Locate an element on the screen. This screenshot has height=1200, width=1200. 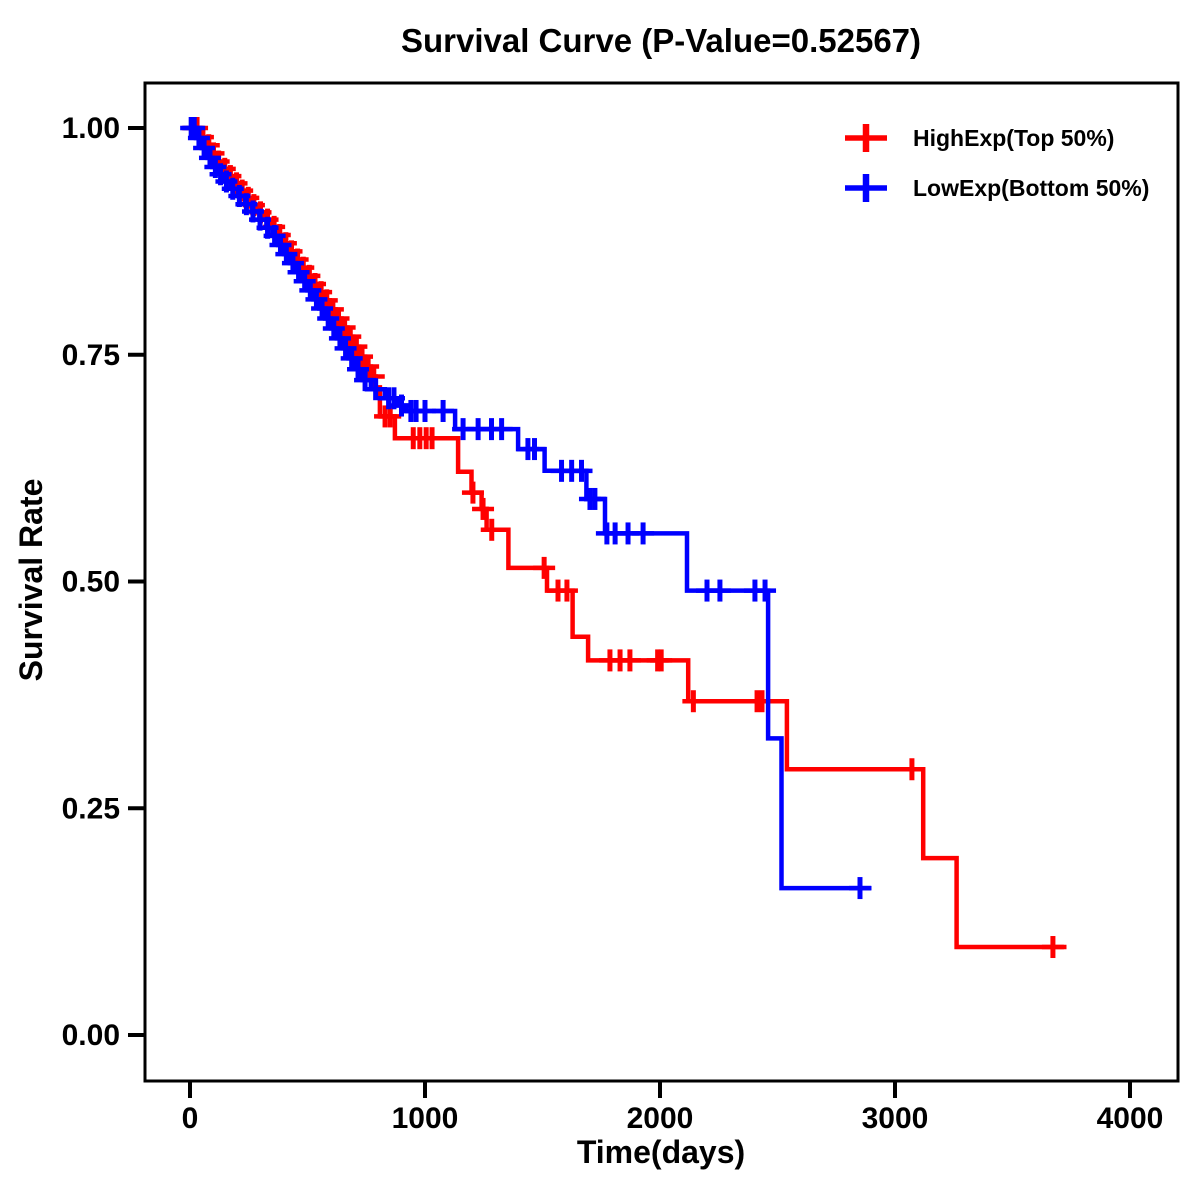
y-tick-label: 0.50 is located at coordinates (91, 582).